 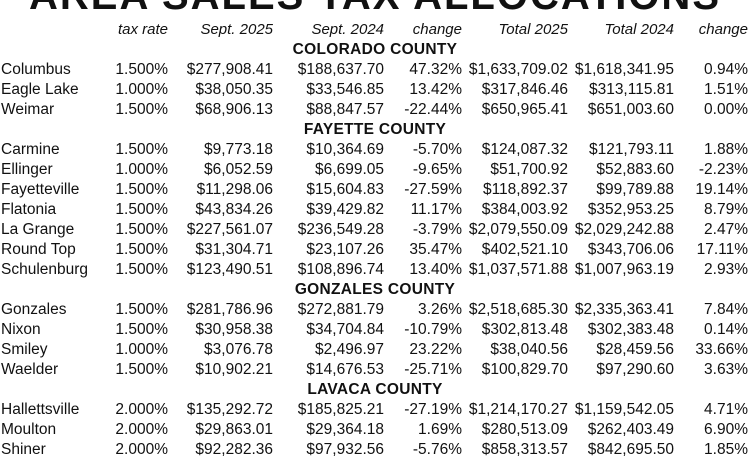 What do you see at coordinates (375, 289) in the screenshot?
I see `county-heading: GONZALES COUNTY` at bounding box center [375, 289].